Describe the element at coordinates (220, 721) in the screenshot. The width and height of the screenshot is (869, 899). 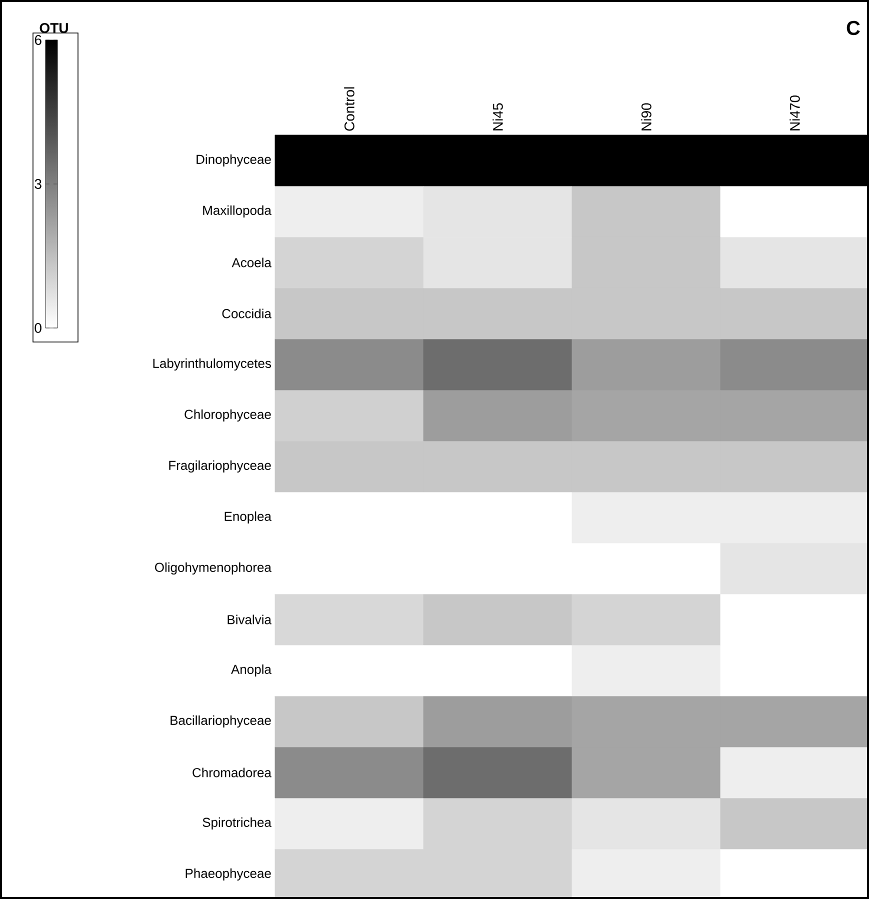
I see `y-tick-label: Bacillariophyceae` at that location.